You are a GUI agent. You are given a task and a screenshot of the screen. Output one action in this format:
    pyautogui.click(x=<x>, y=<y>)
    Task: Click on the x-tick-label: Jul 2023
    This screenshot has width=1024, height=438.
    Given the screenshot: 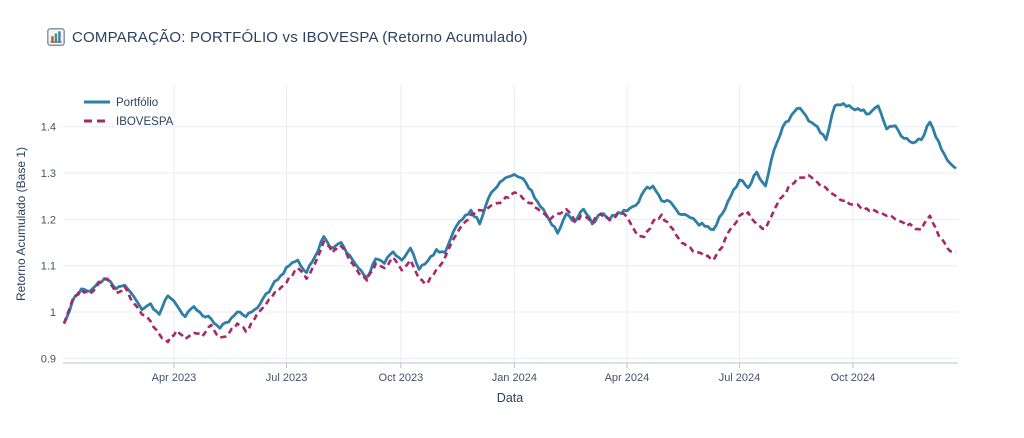 What is the action you would take?
    pyautogui.click(x=287, y=378)
    